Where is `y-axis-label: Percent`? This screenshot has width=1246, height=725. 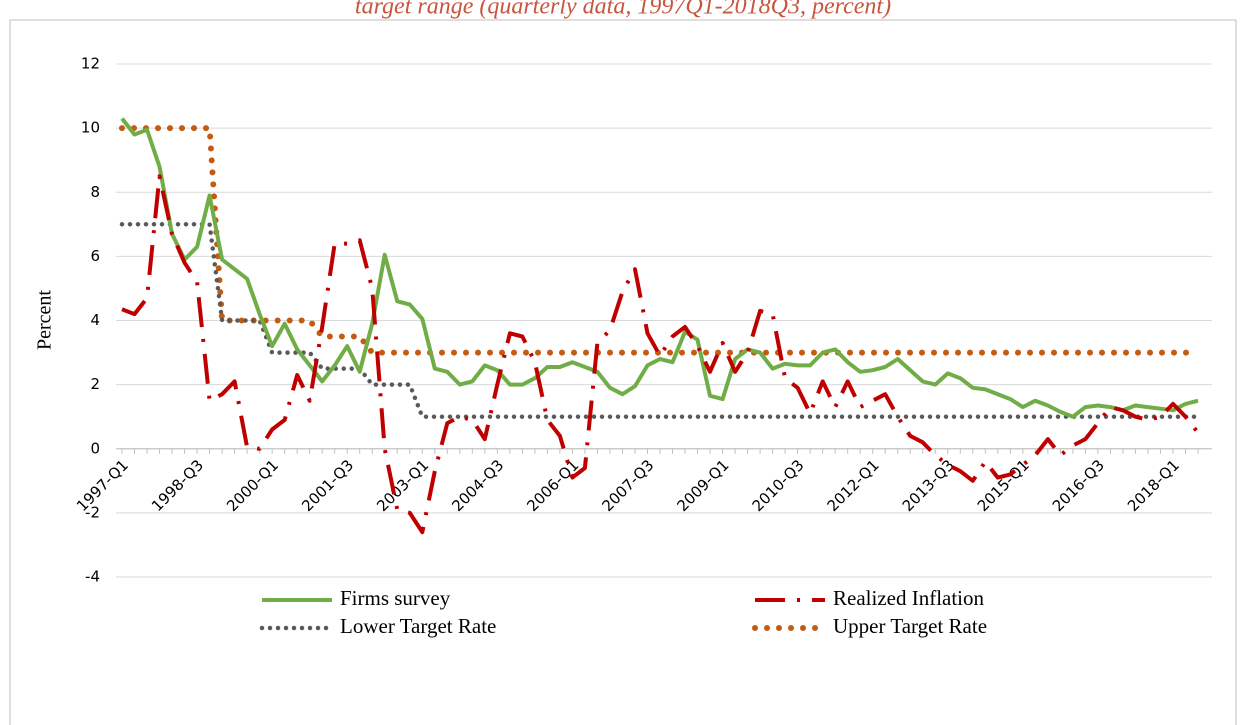 y-axis-label: Percent is located at coordinates (45, 320).